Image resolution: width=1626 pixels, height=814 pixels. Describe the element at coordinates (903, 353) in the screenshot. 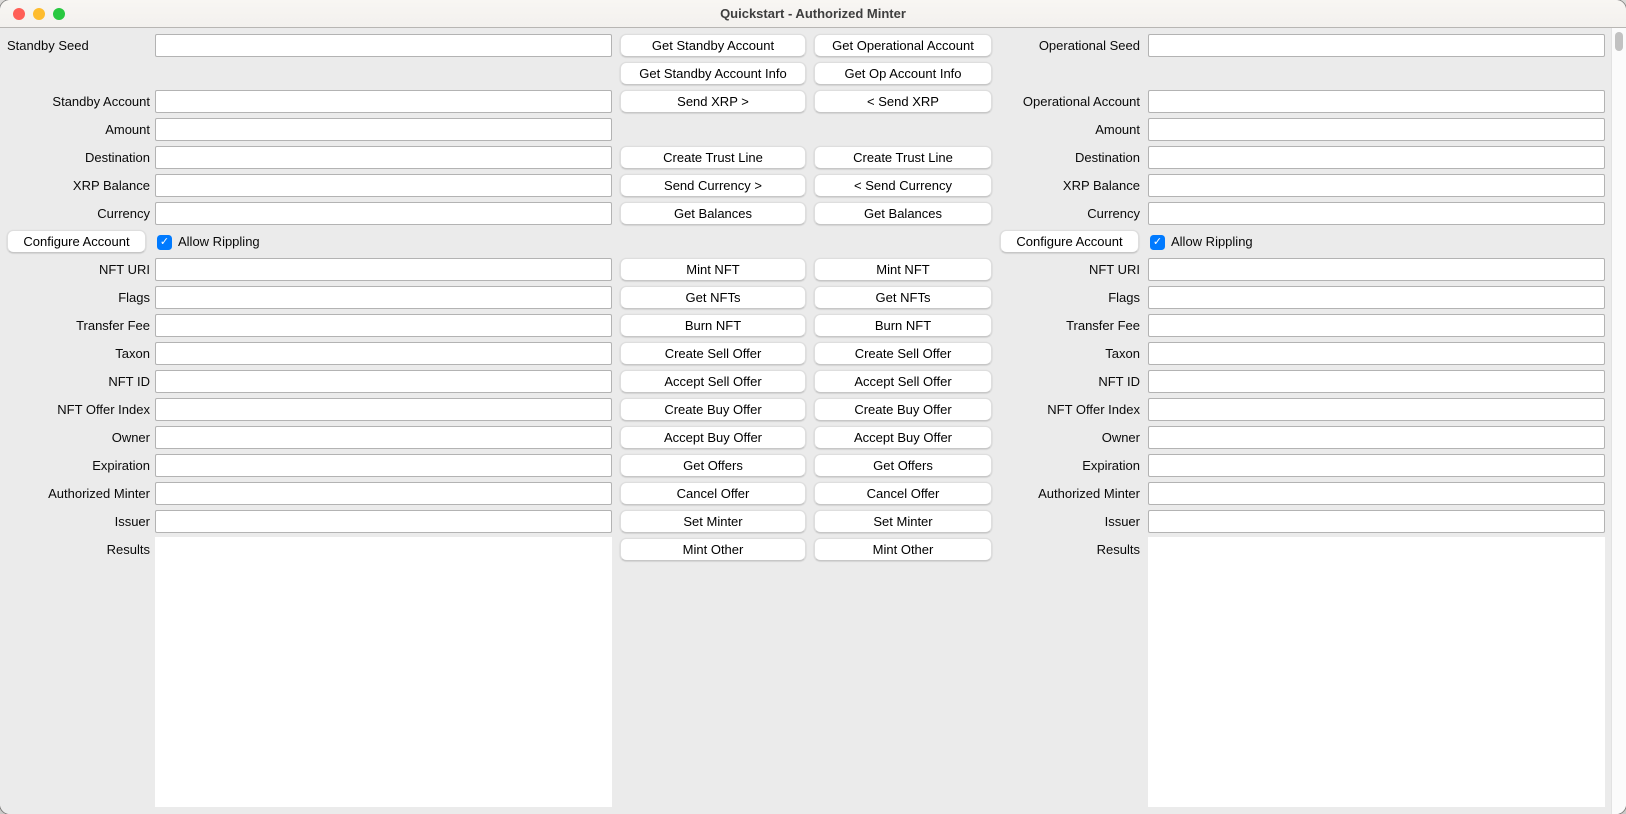

I see `create-sell-offer-operational-button: Create Sell Offer` at that location.